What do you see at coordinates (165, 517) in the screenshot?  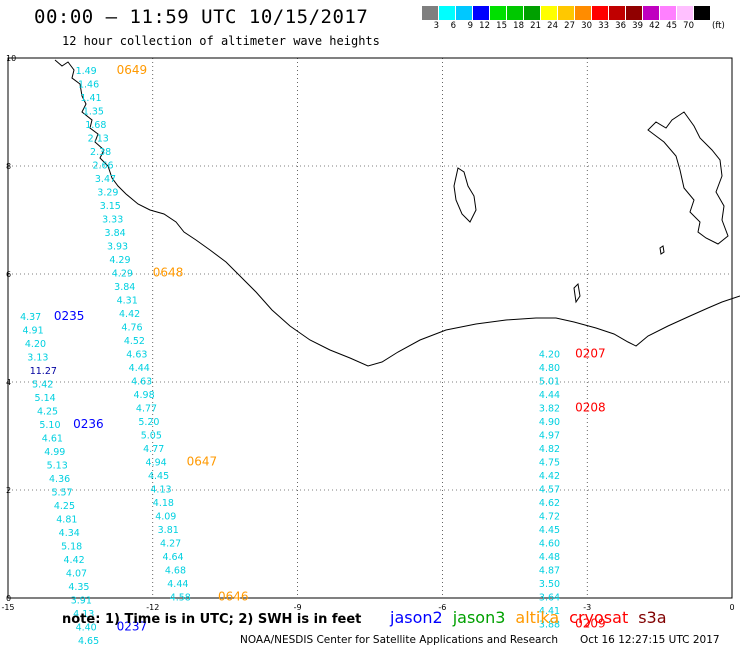 I see `wave-height-value: 4.09` at bounding box center [165, 517].